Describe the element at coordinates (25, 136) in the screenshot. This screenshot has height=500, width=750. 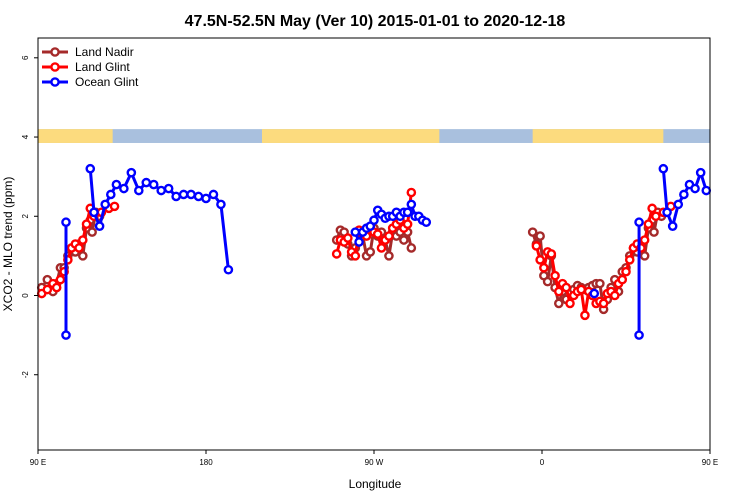
I see `y-tick-label: 4` at that location.